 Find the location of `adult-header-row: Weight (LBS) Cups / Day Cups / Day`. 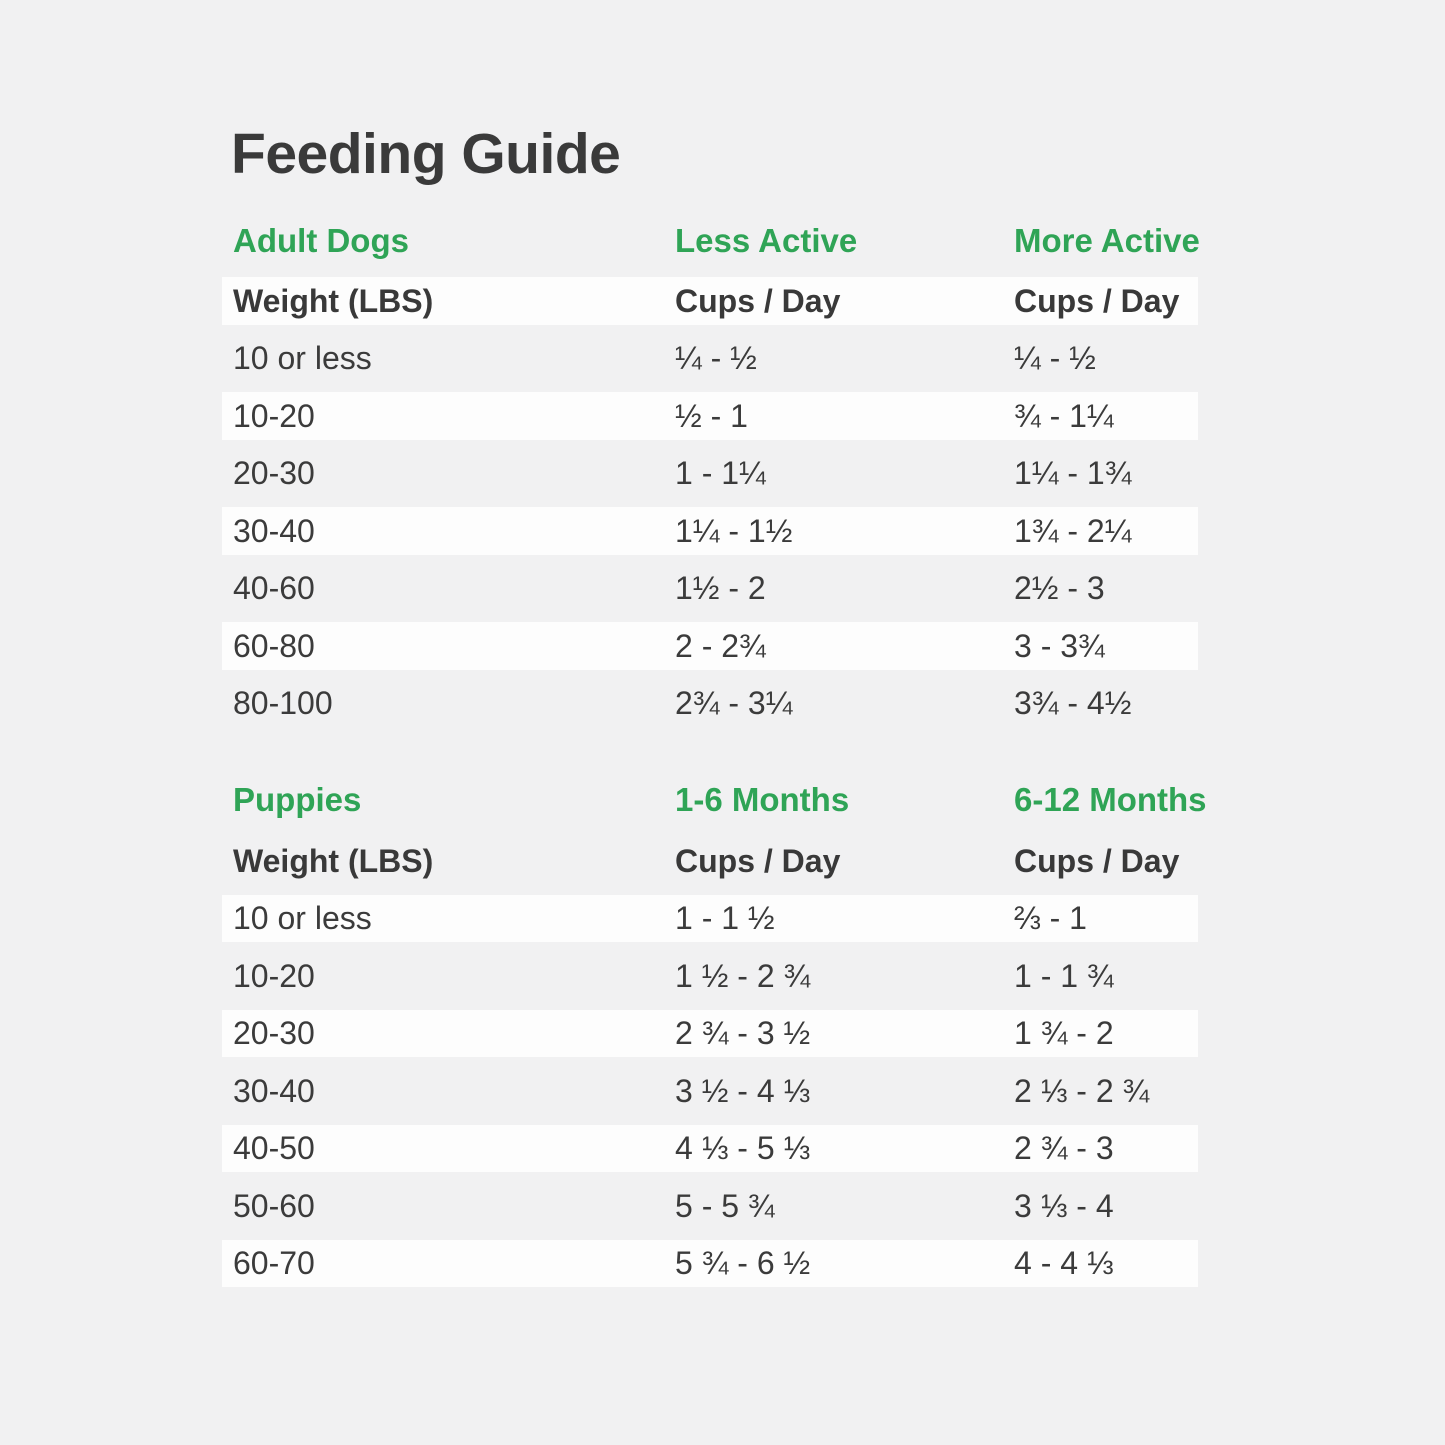

adult-header-row: Weight (LBS) Cups / Day Cups / Day is located at coordinates (710, 301).